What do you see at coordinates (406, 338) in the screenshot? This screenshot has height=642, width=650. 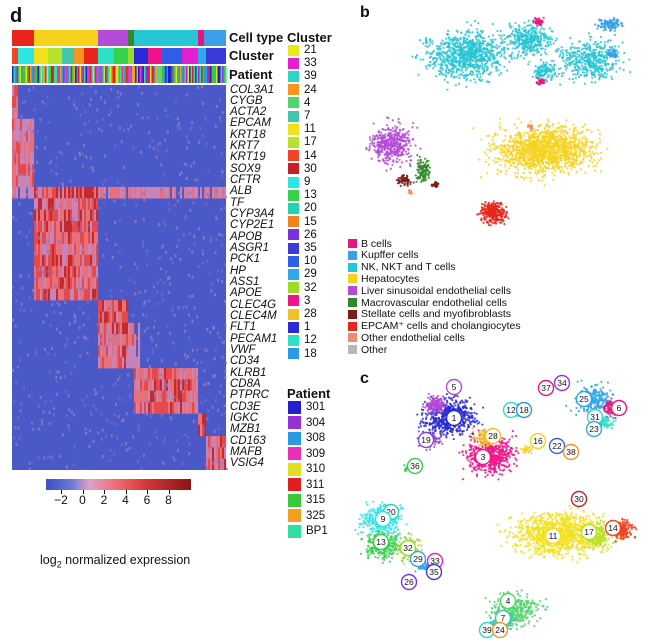 I see `cell-type-legend-item: Other endothelial cells` at bounding box center [406, 338].